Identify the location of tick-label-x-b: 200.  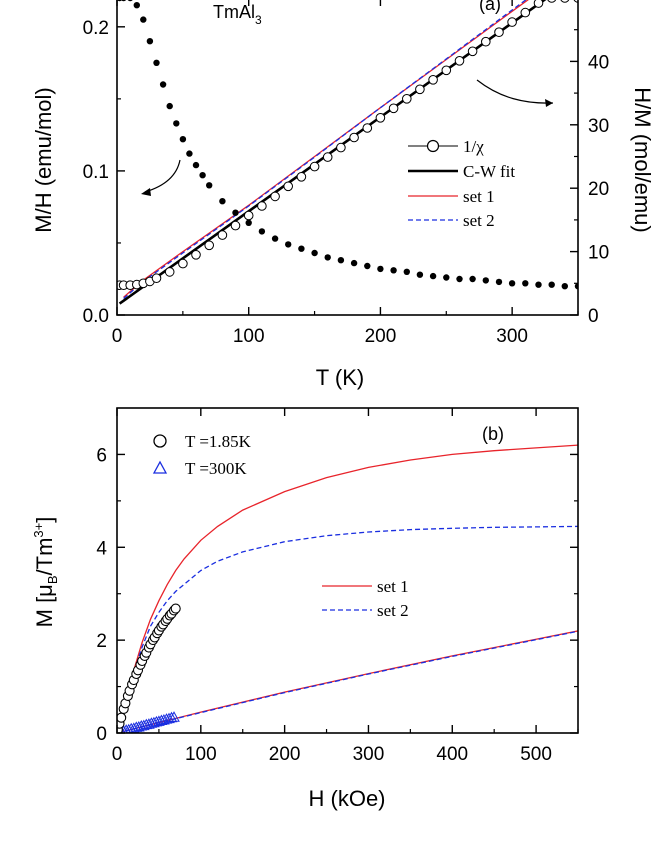
(285, 754).